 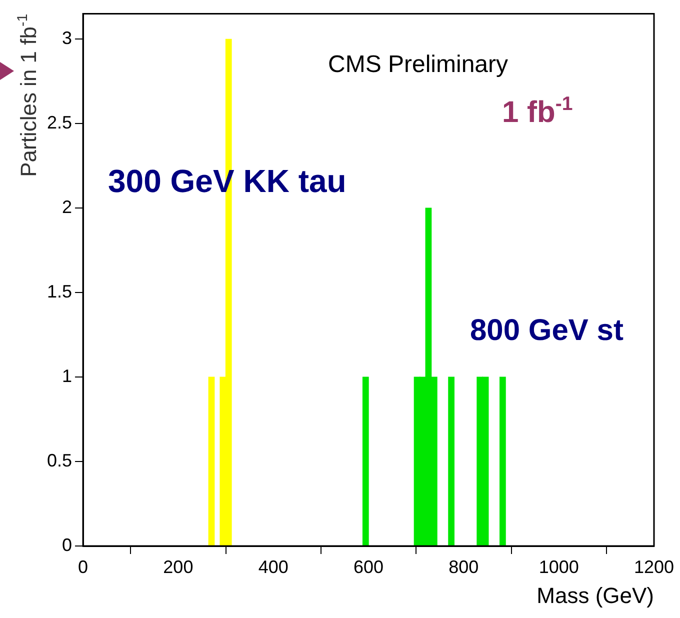 What do you see at coordinates (59, 292) in the screenshot?
I see `y-tick-label: 1.5` at bounding box center [59, 292].